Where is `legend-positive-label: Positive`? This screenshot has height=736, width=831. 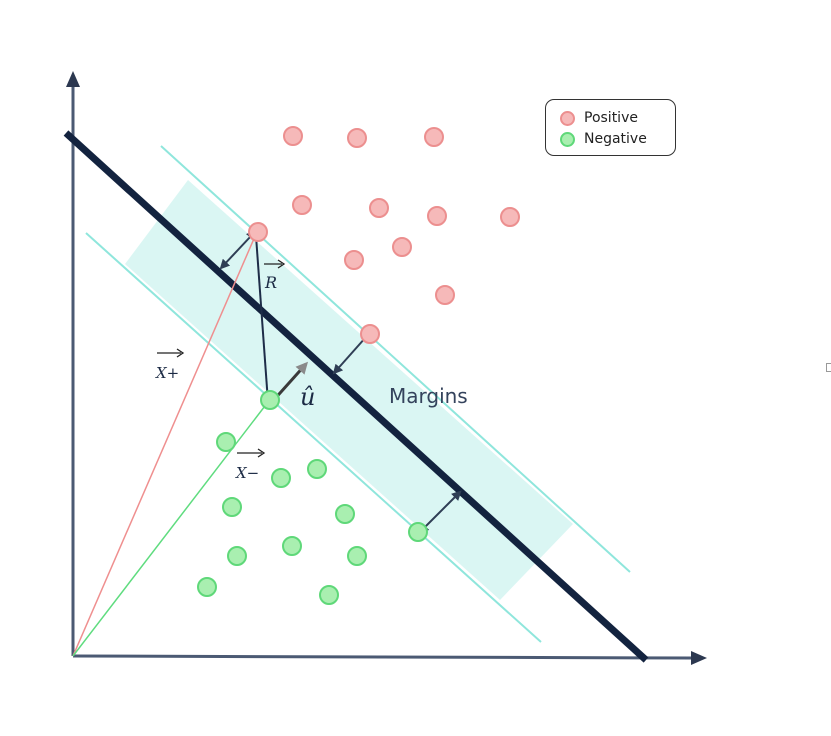
legend-positive-label: Positive is located at coordinates (611, 118).